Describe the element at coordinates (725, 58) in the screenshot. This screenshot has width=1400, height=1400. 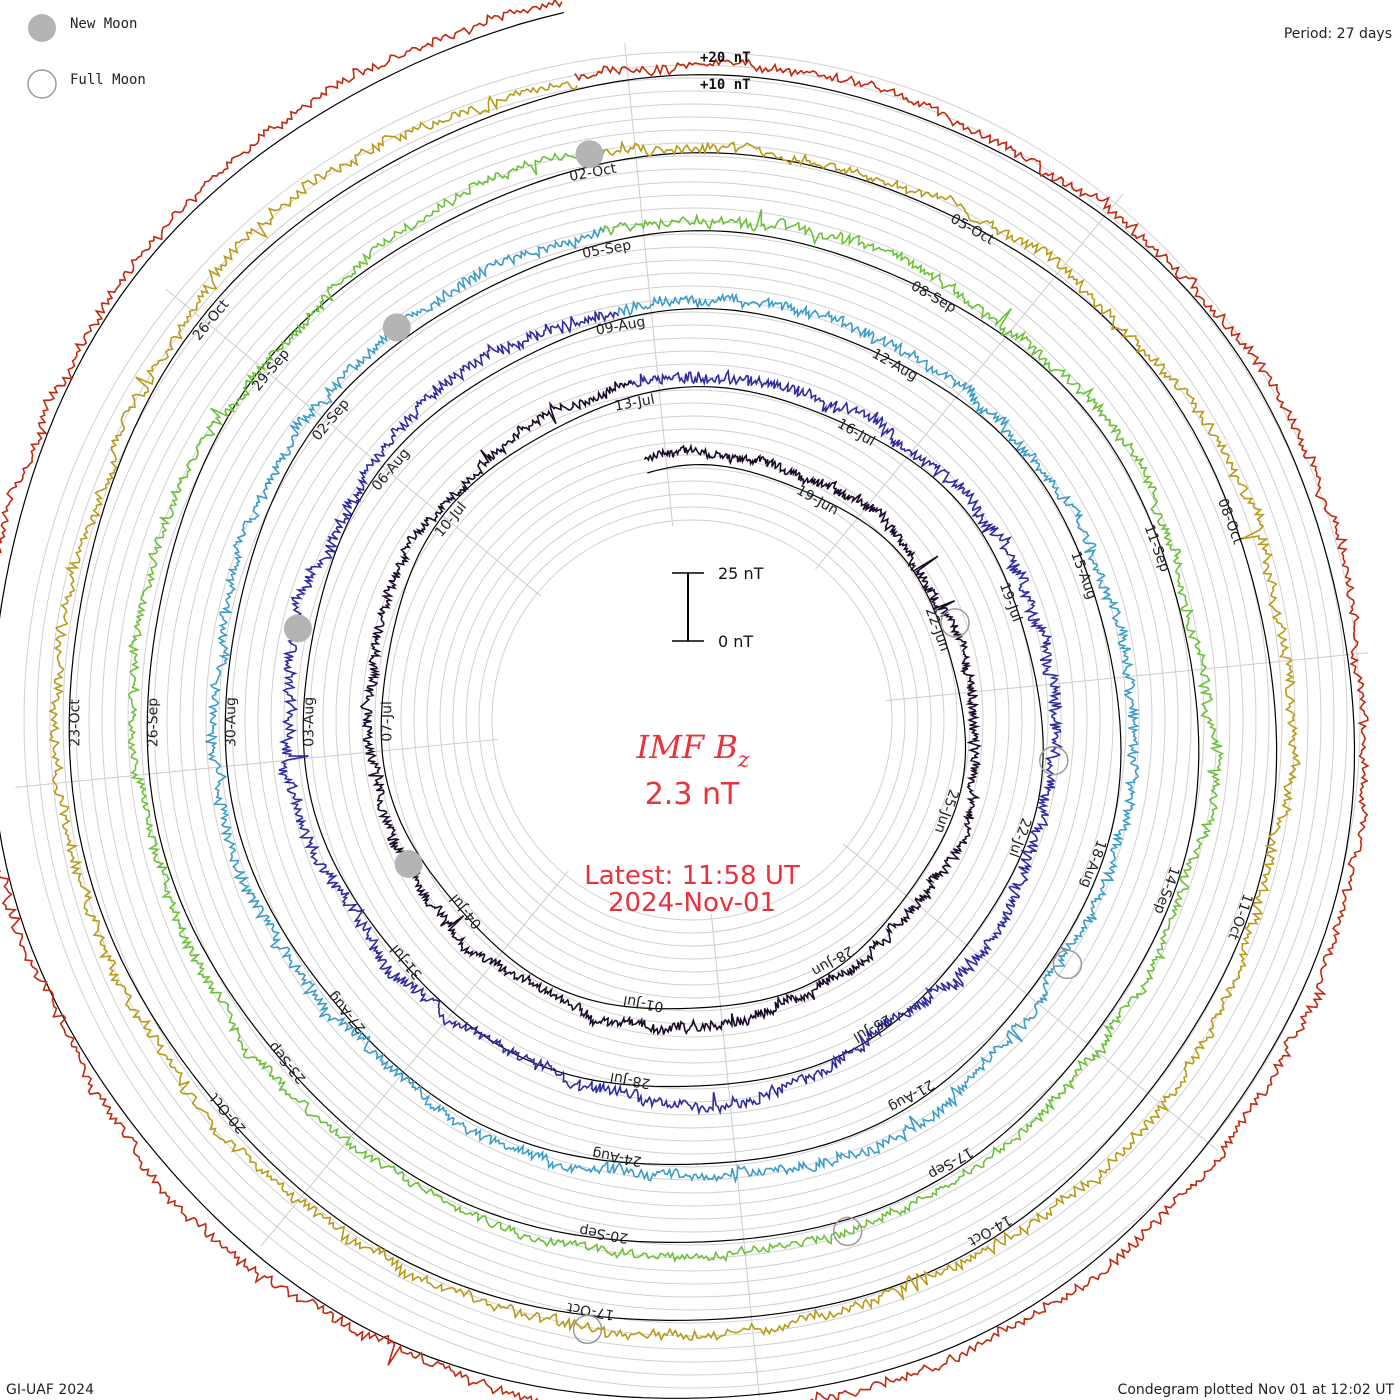
I see `plus20-nt-label: +20 nT` at that location.